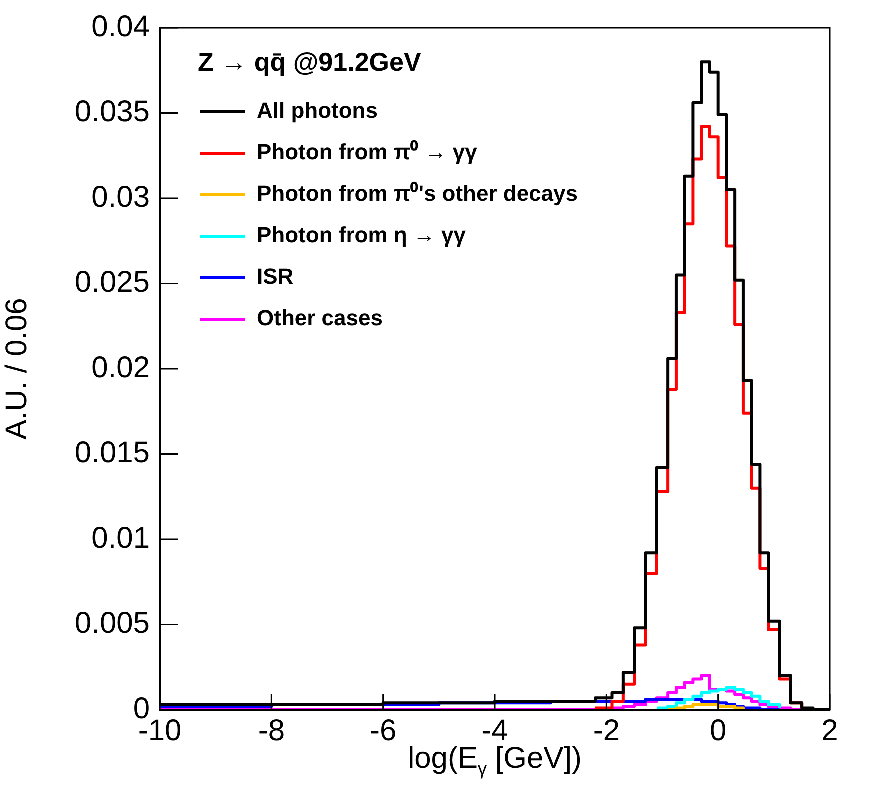  Describe the element at coordinates (317, 111) in the screenshot. I see `legend-label: All photons` at that location.